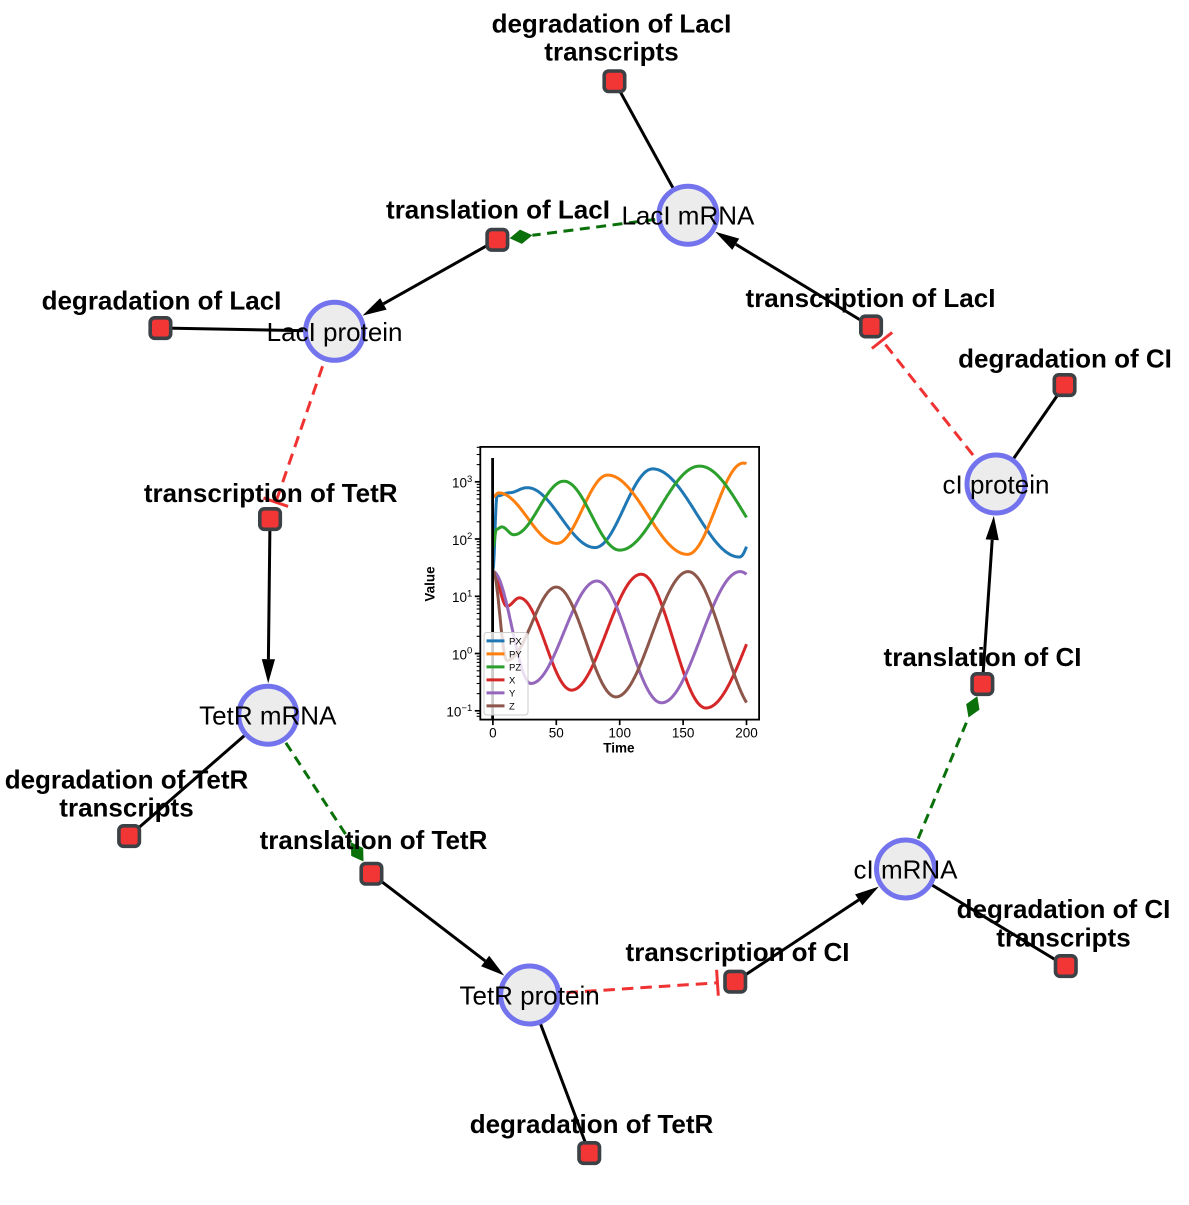 This screenshot has width=1189, height=1205. Describe the element at coordinates (996, 485) in the screenshot. I see `svg-text: cI protein` at that location.